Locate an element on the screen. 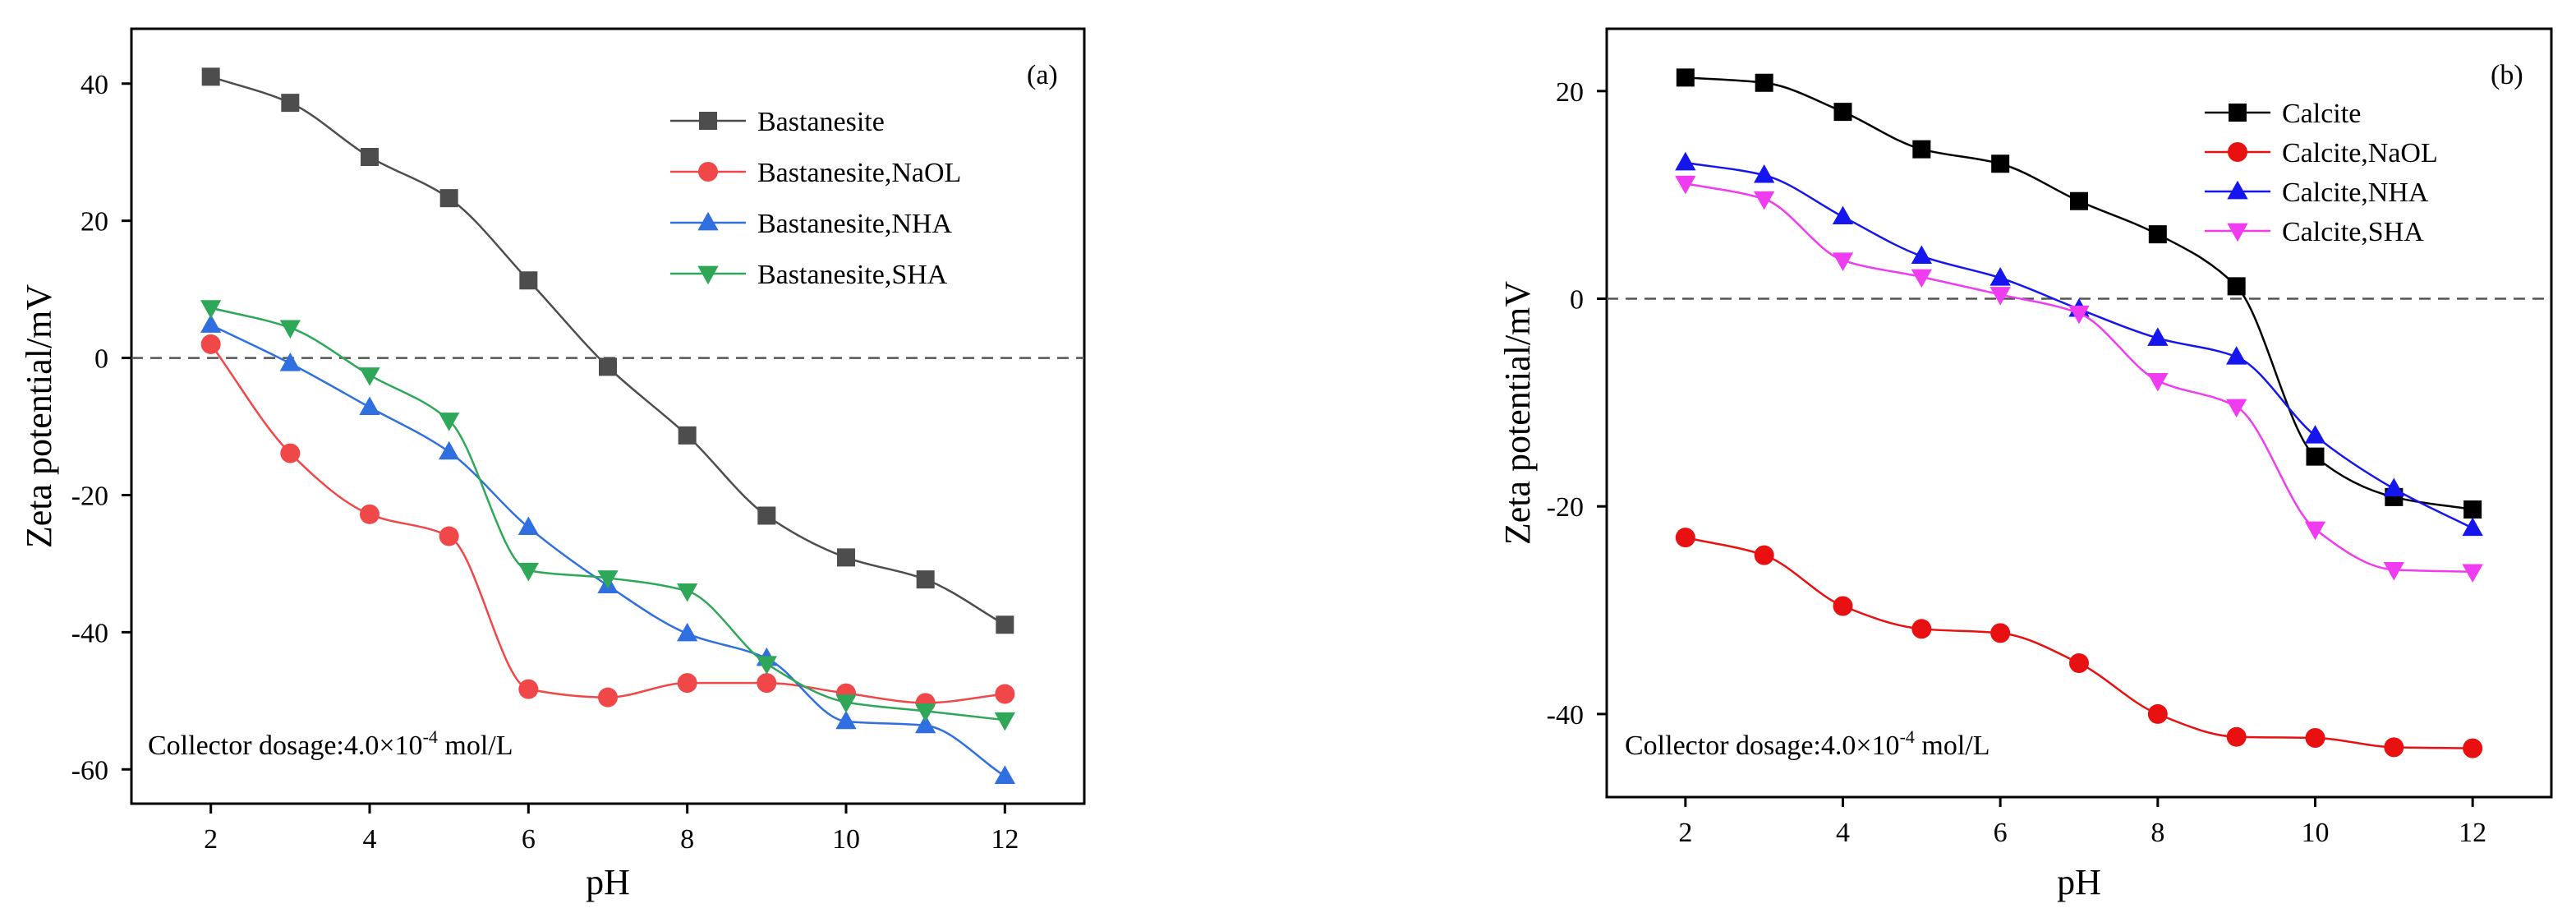 This screenshot has width=2576, height=922. legend-label: Bastanesite,NaOL is located at coordinates (859, 173).